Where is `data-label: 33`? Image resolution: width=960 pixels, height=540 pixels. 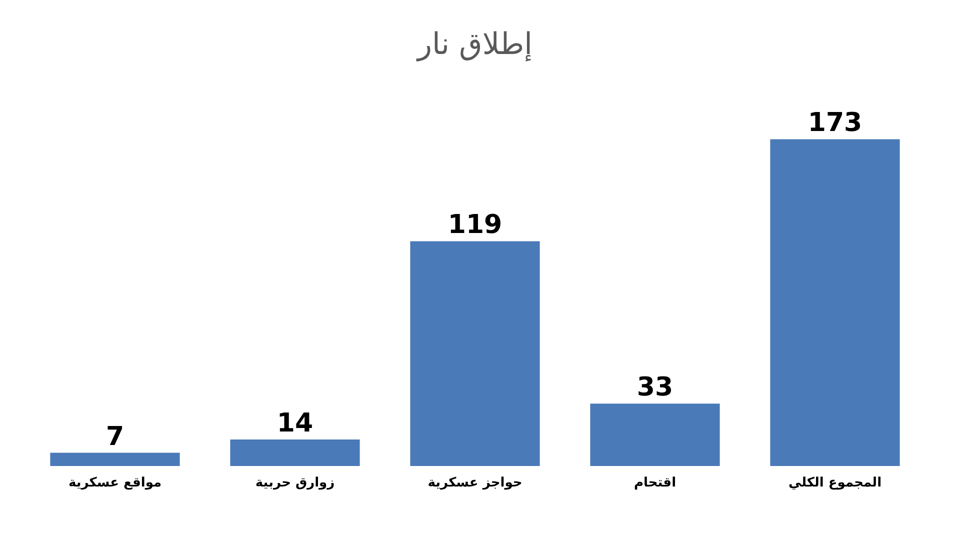
data-label: 33 is located at coordinates (655, 387).